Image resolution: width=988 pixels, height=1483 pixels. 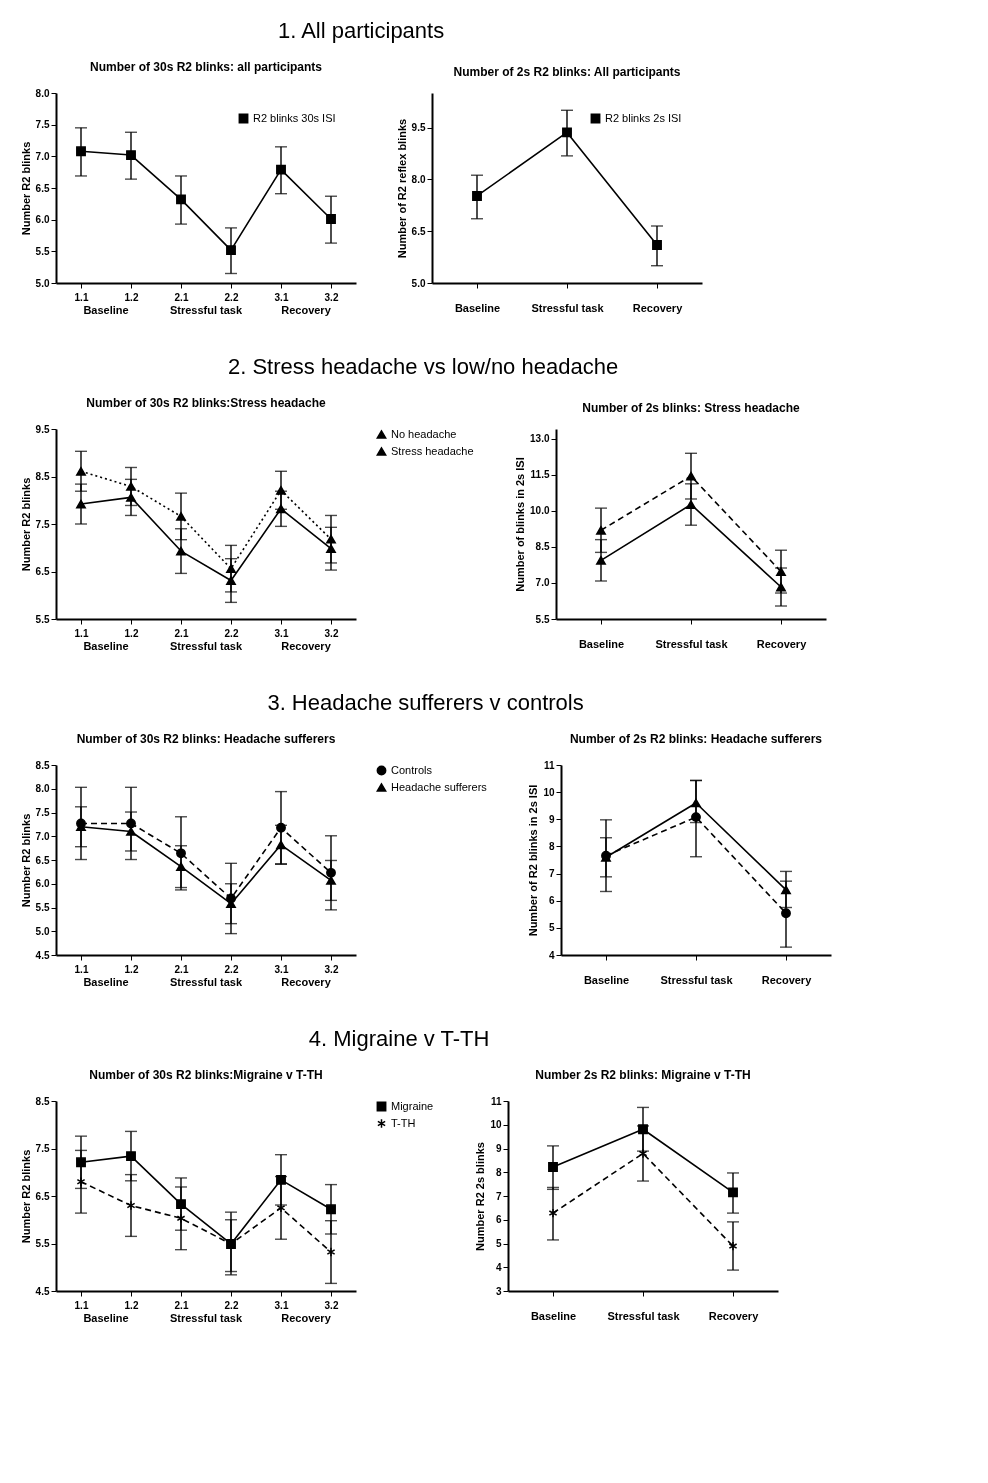 I want to click on chart-title: Number of 30s R2 blinks: all participants, so click(x=206, y=67).